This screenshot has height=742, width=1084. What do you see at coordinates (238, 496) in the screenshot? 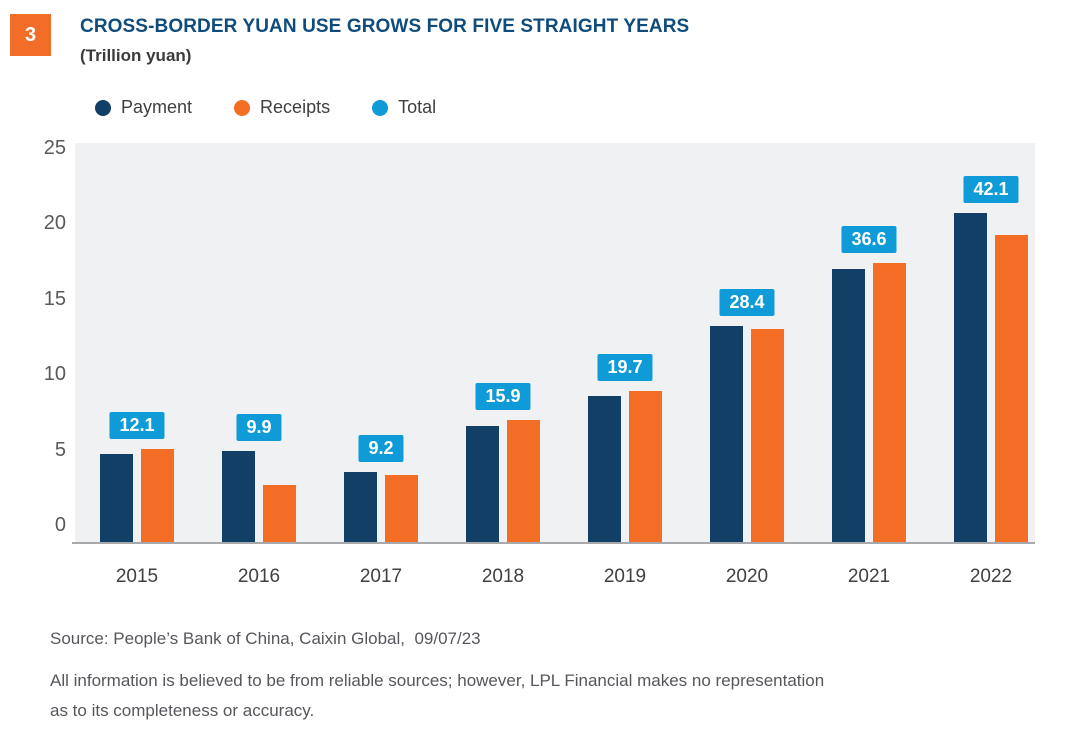
I see `bar-payment-2016` at bounding box center [238, 496].